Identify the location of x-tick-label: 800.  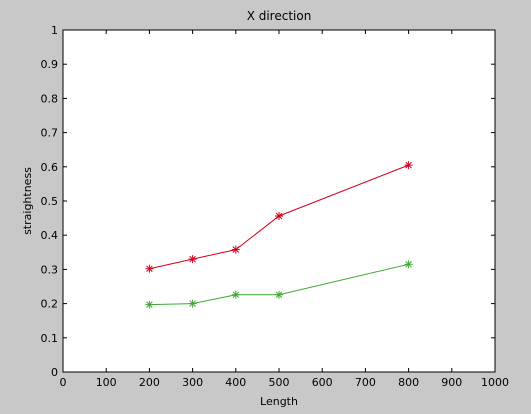
(408, 382).